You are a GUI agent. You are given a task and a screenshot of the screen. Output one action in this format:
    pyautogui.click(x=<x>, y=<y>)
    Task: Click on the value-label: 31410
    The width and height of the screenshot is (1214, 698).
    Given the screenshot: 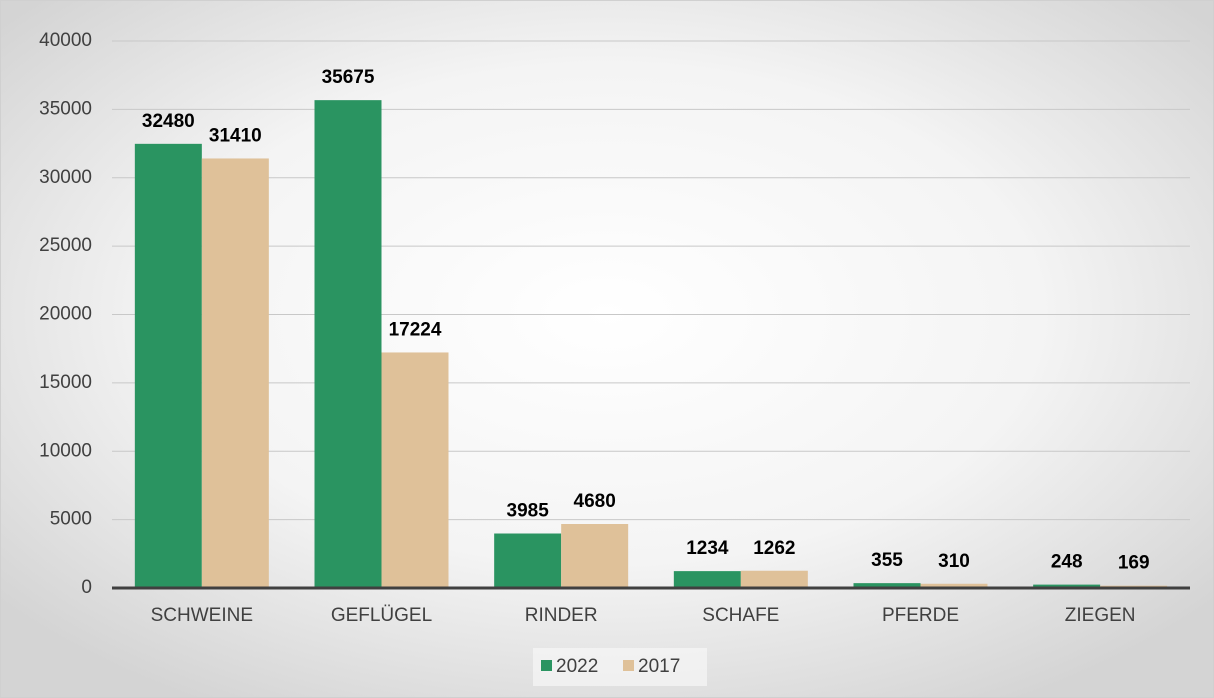 What is the action you would take?
    pyautogui.click(x=235, y=135)
    